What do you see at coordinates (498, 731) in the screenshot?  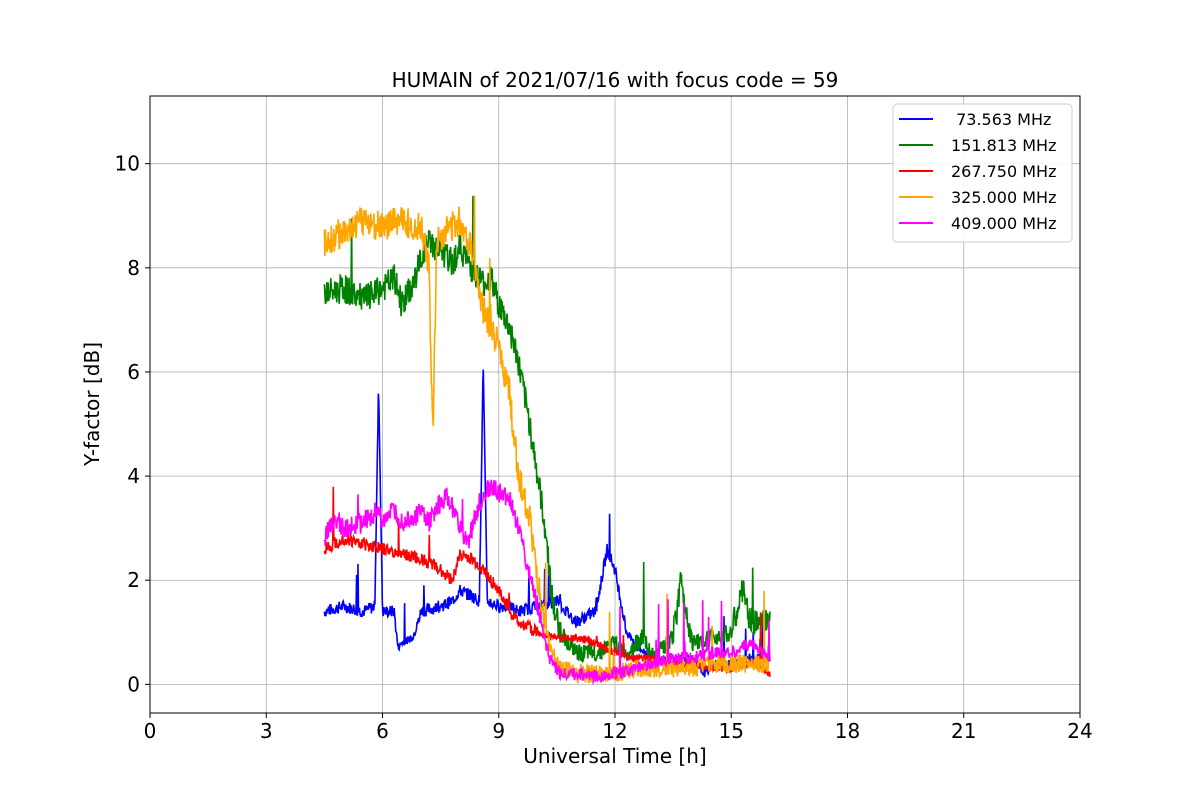 I see `x-tick-label: 9` at bounding box center [498, 731].